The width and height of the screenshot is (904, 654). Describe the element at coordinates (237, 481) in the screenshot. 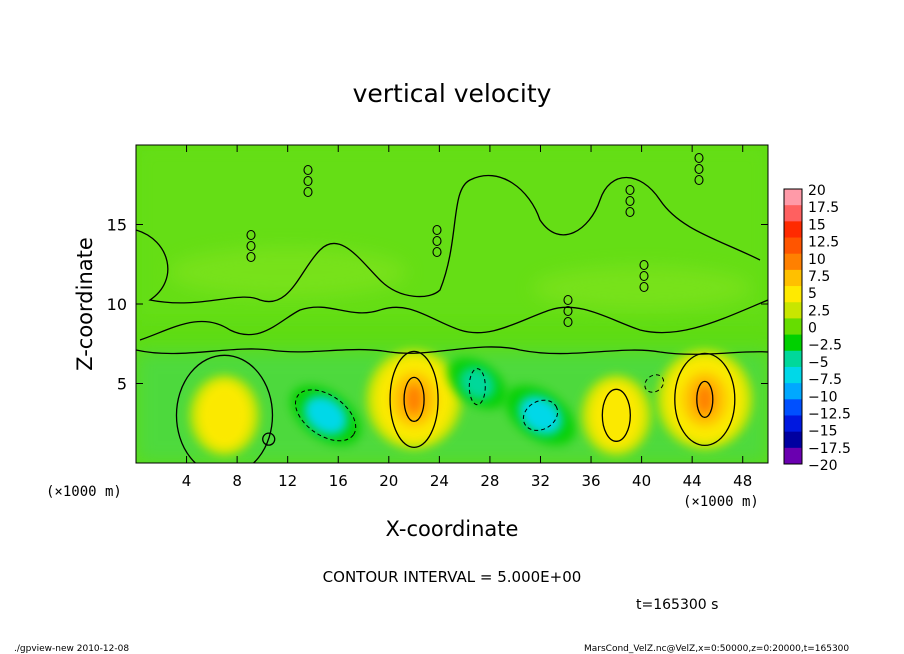

I see `x-tick-label: 8` at that location.